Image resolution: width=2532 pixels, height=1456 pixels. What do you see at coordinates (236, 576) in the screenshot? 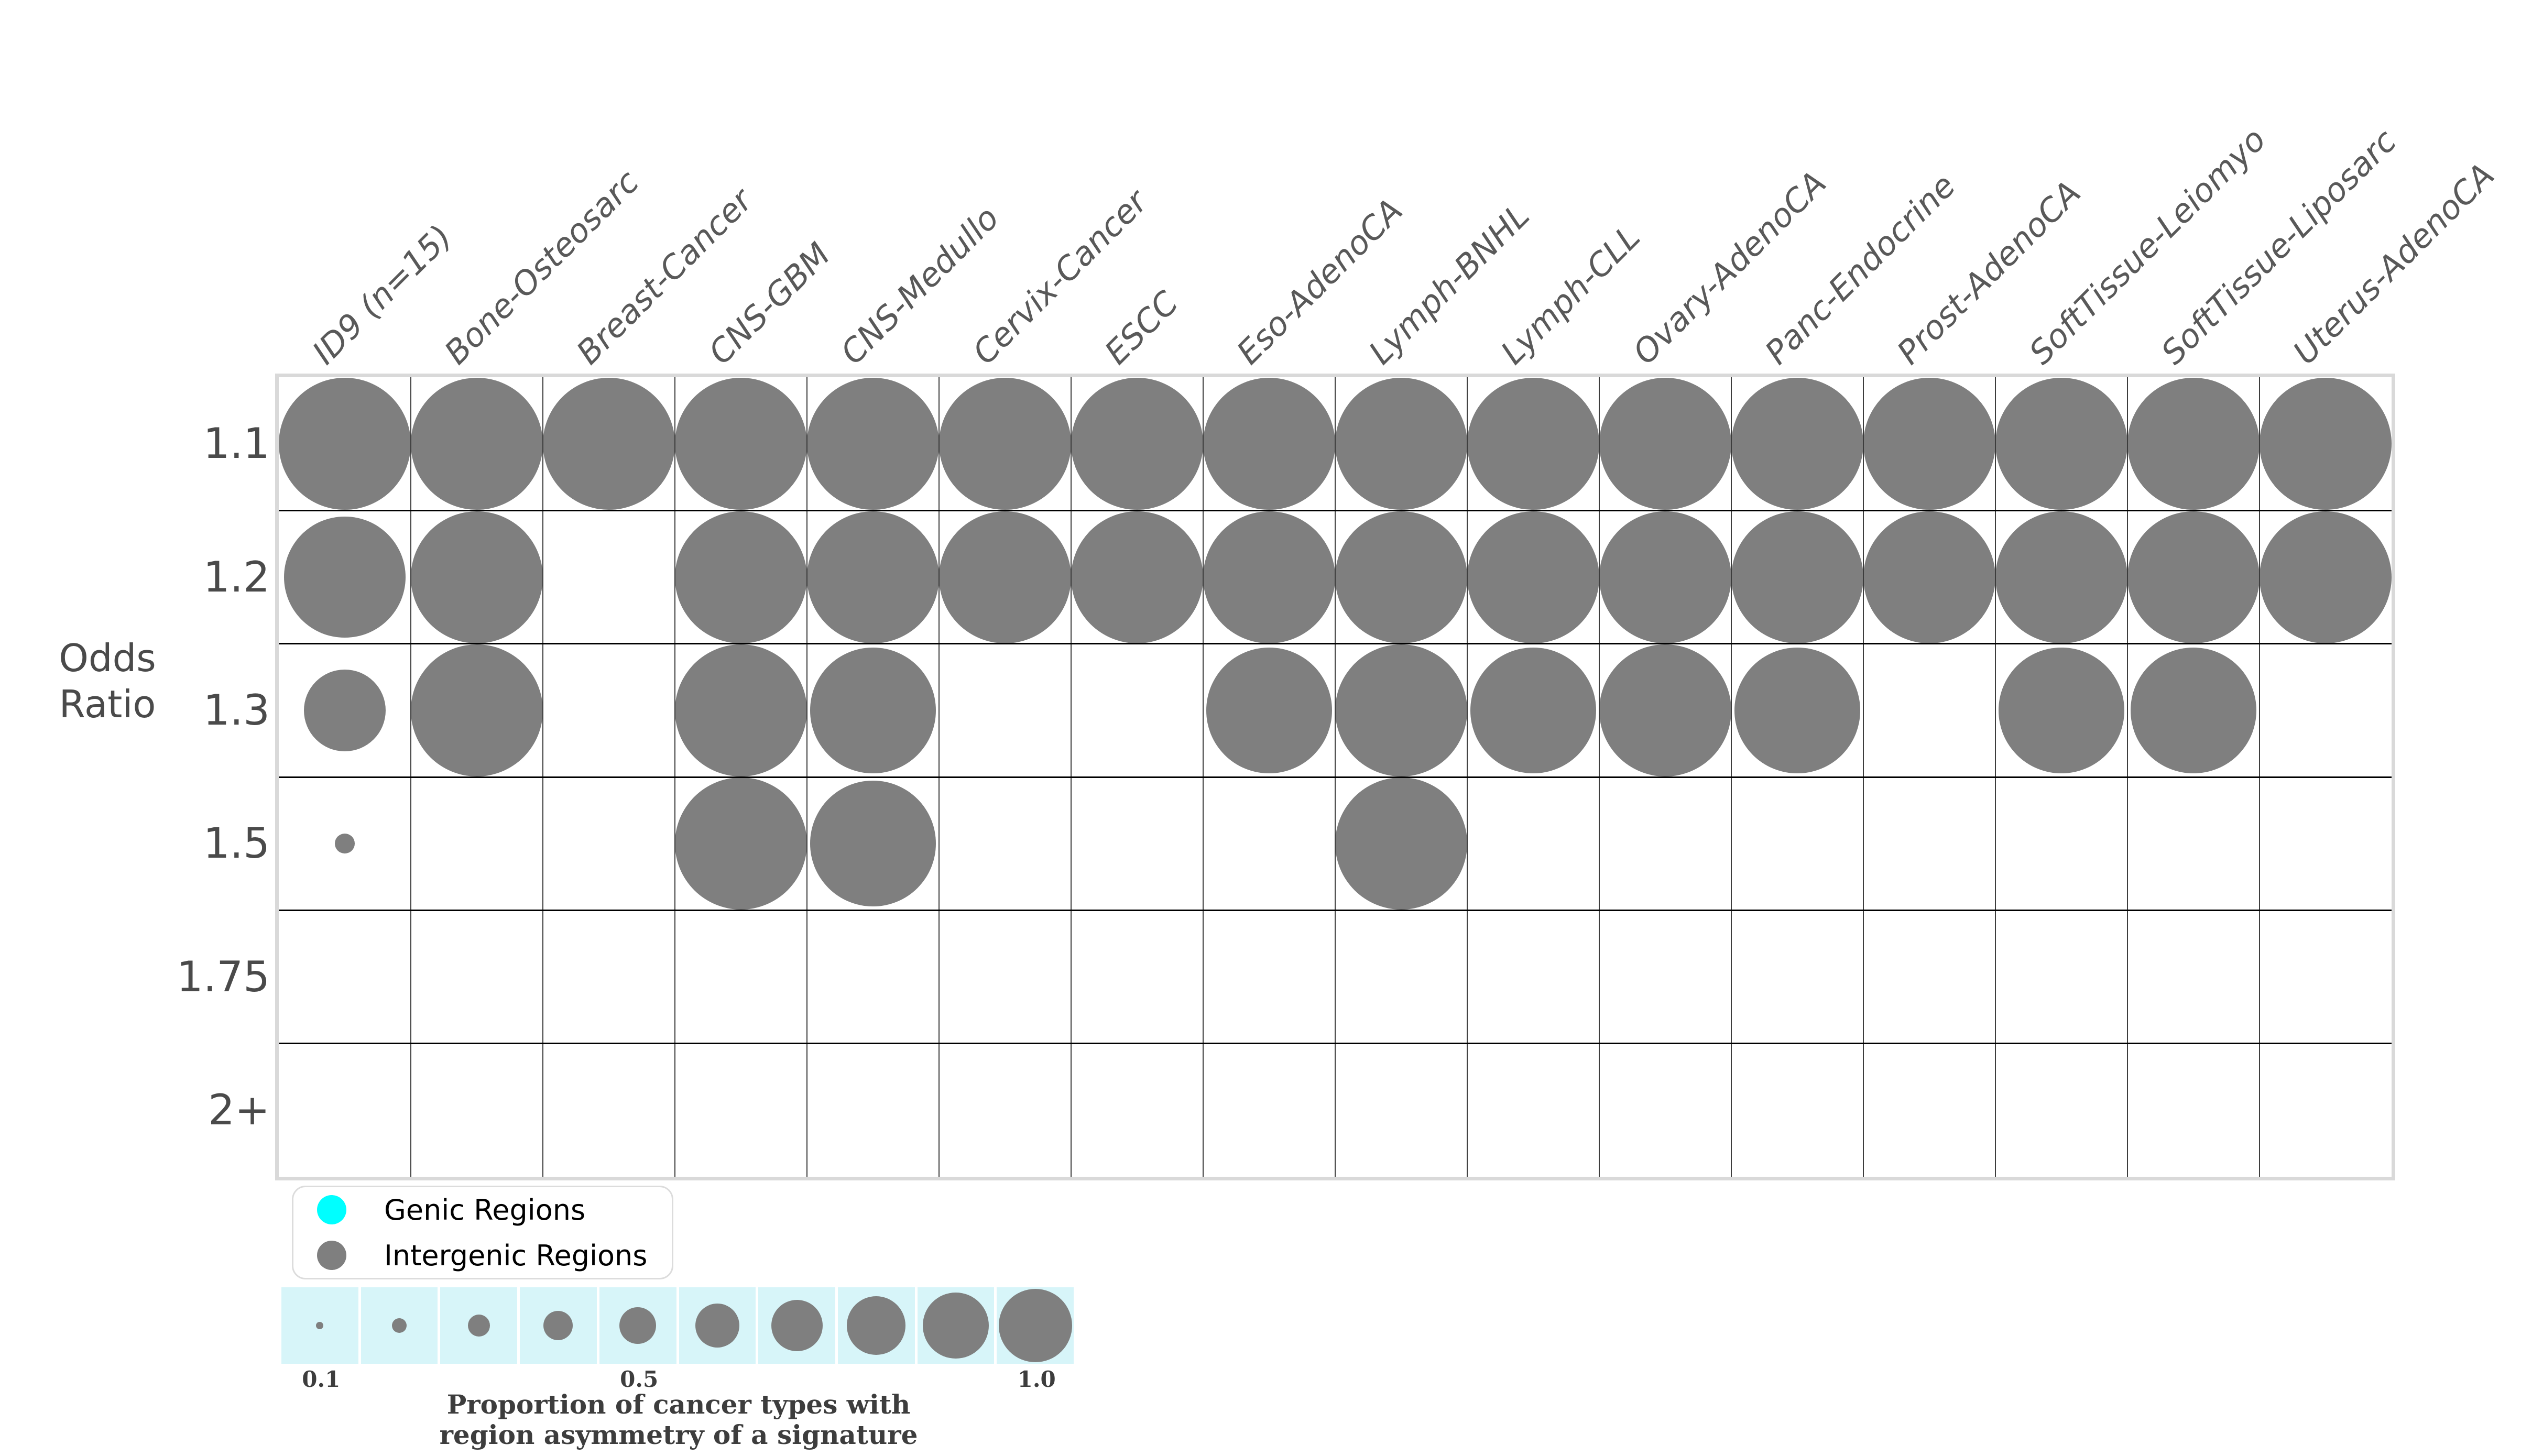
I see `row-label: 1.2` at bounding box center [236, 576].